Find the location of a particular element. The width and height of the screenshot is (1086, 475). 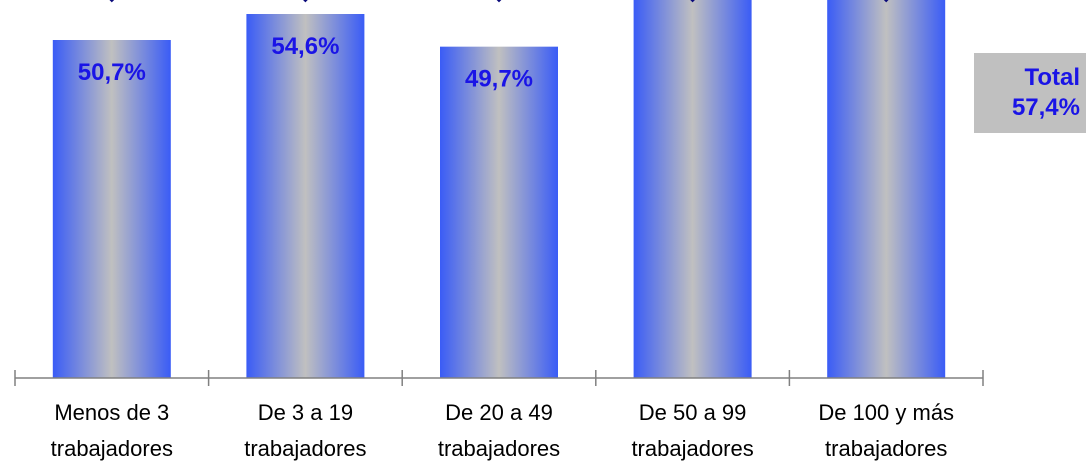

category-label-5-line-1: De 100 y más is located at coordinates (886, 412).